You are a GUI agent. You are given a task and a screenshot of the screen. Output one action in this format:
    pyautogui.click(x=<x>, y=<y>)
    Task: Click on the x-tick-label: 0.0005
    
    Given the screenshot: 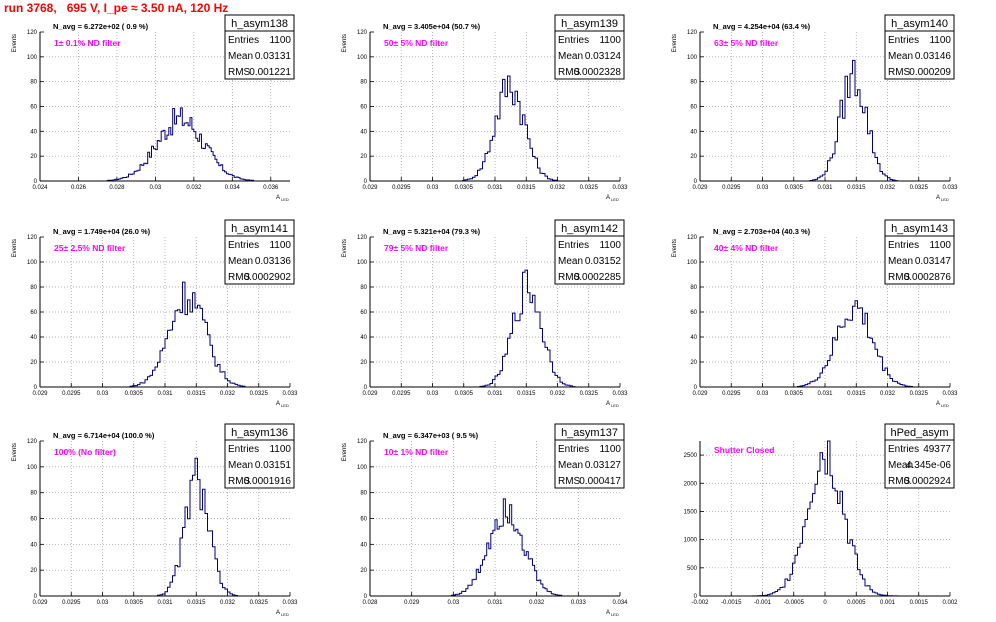 What is the action you would take?
    pyautogui.click(x=856, y=603)
    